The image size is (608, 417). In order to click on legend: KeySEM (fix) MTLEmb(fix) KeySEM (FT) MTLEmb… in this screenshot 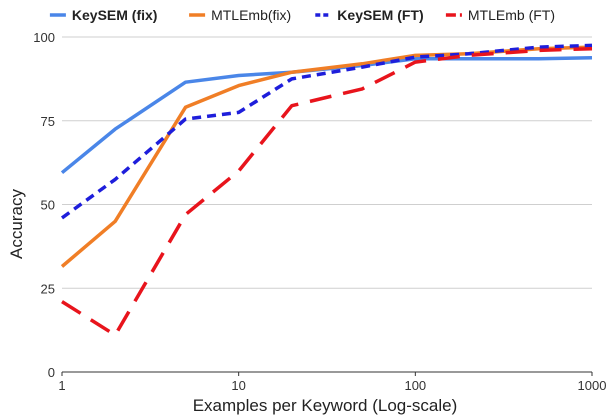, I will do `click(302, 15)`.